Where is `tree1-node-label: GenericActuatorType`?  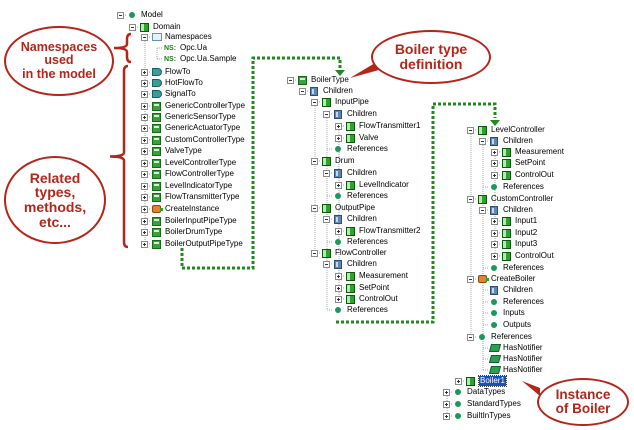 tree1-node-label: GenericActuatorType is located at coordinates (203, 127).